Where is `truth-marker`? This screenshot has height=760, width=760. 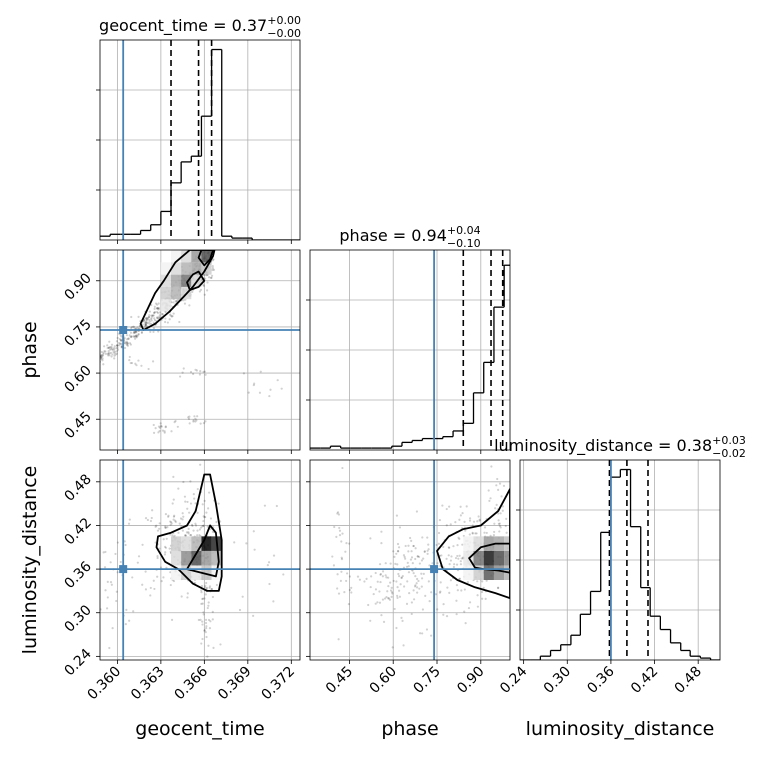
truth-marker is located at coordinates (434, 569).